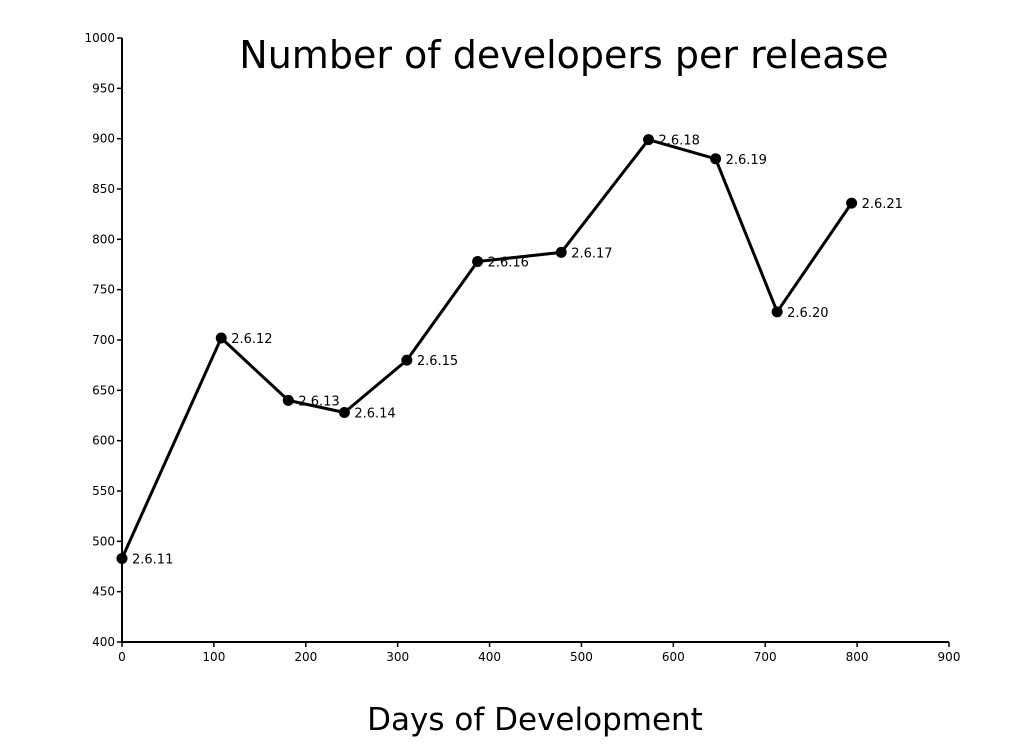  What do you see at coordinates (397, 657) in the screenshot?
I see `x-tick-label: 300` at bounding box center [397, 657].